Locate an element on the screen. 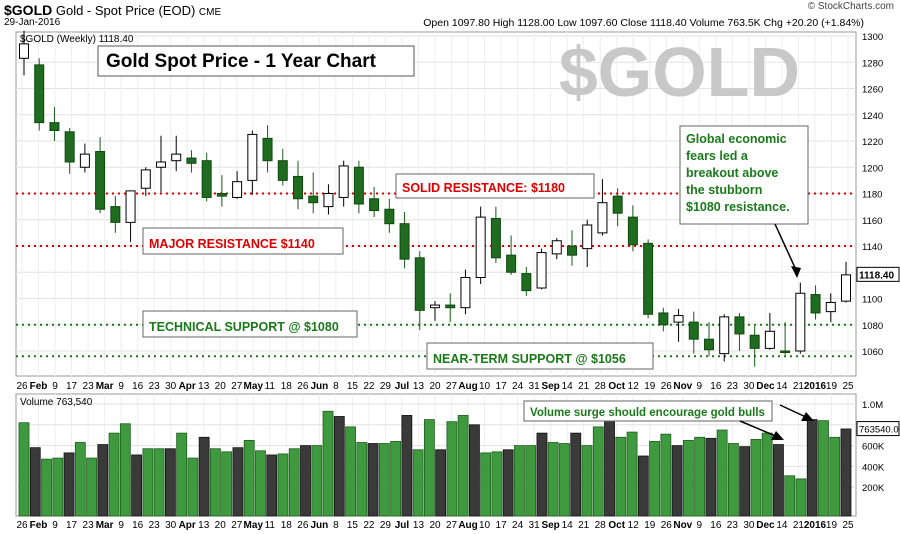 This screenshot has width=900, height=534. volume-tick-label: 600K is located at coordinates (873, 447).